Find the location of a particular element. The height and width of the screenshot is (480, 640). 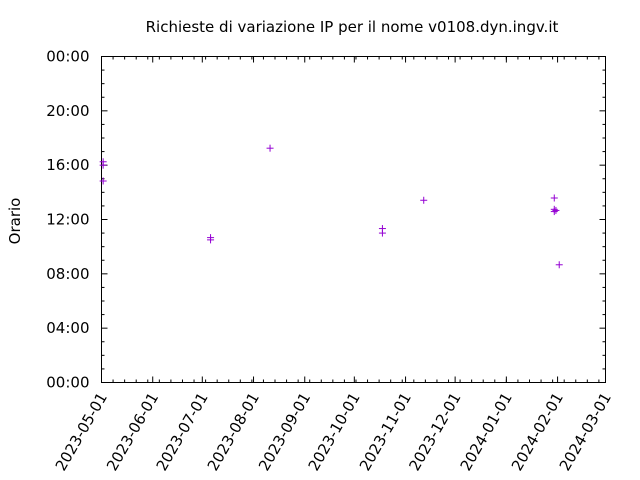

x-tick-label: 2023-07-01 is located at coordinates (182, 432).